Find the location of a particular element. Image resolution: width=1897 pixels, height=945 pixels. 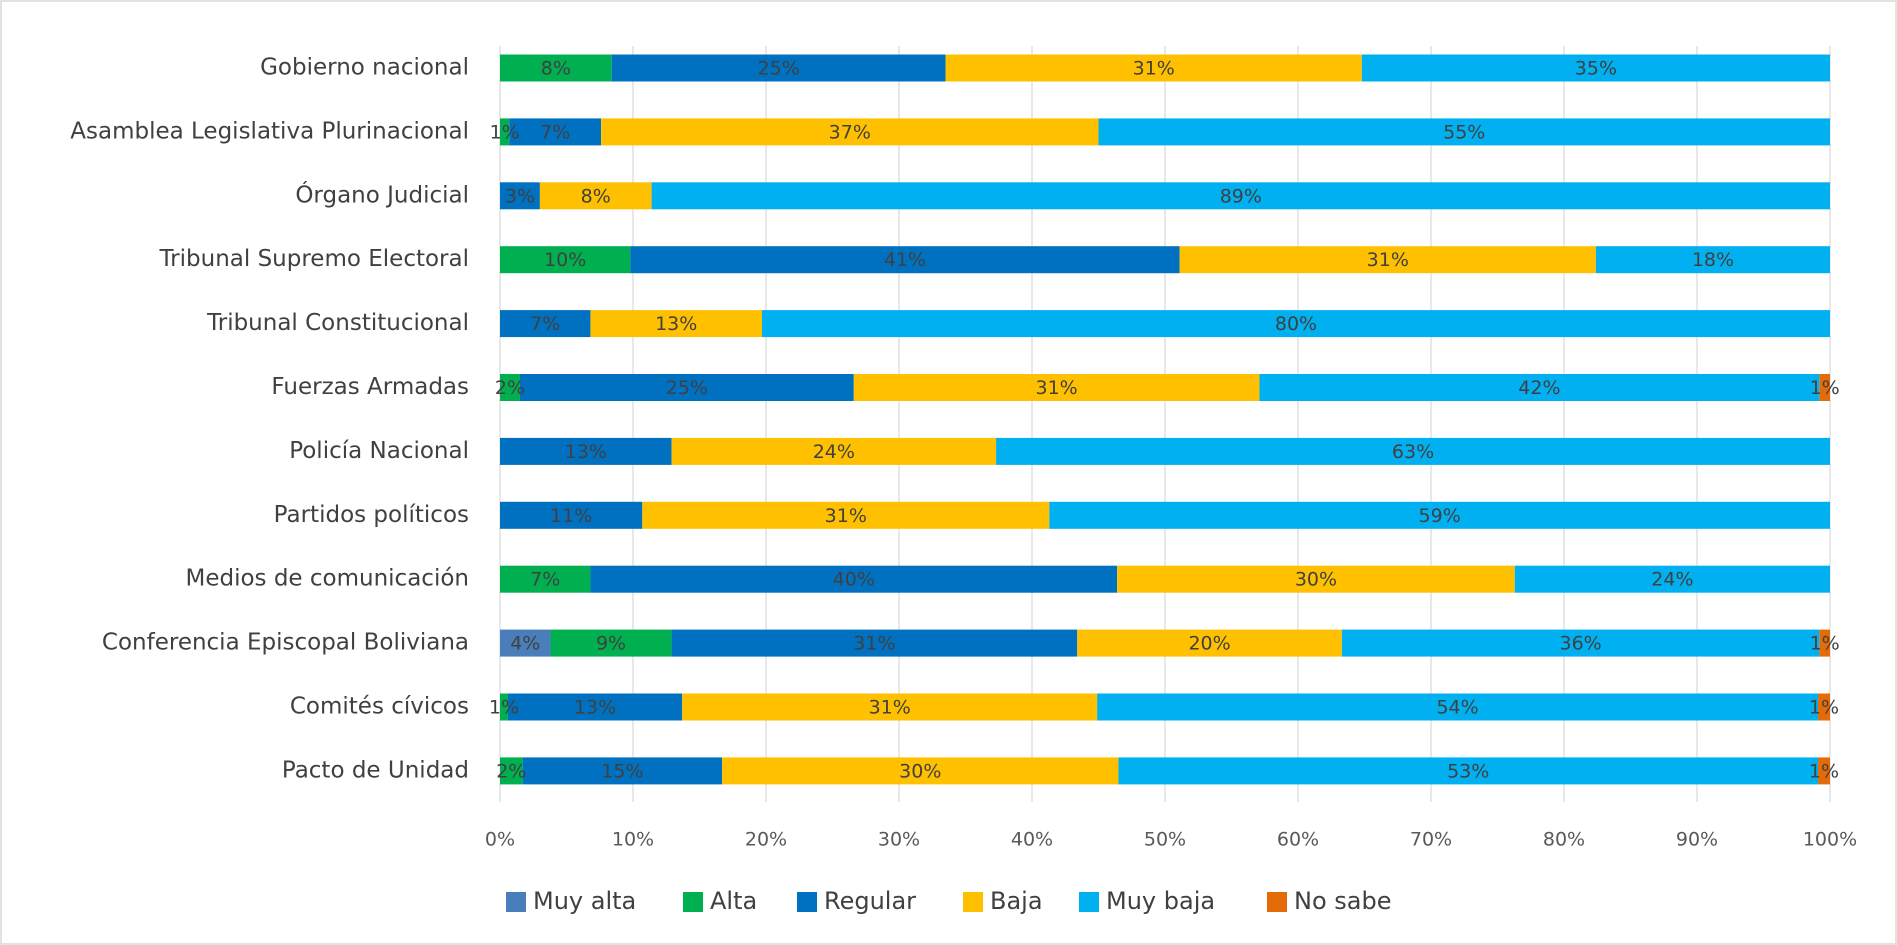

legend-label: Muy alta is located at coordinates (584, 901).